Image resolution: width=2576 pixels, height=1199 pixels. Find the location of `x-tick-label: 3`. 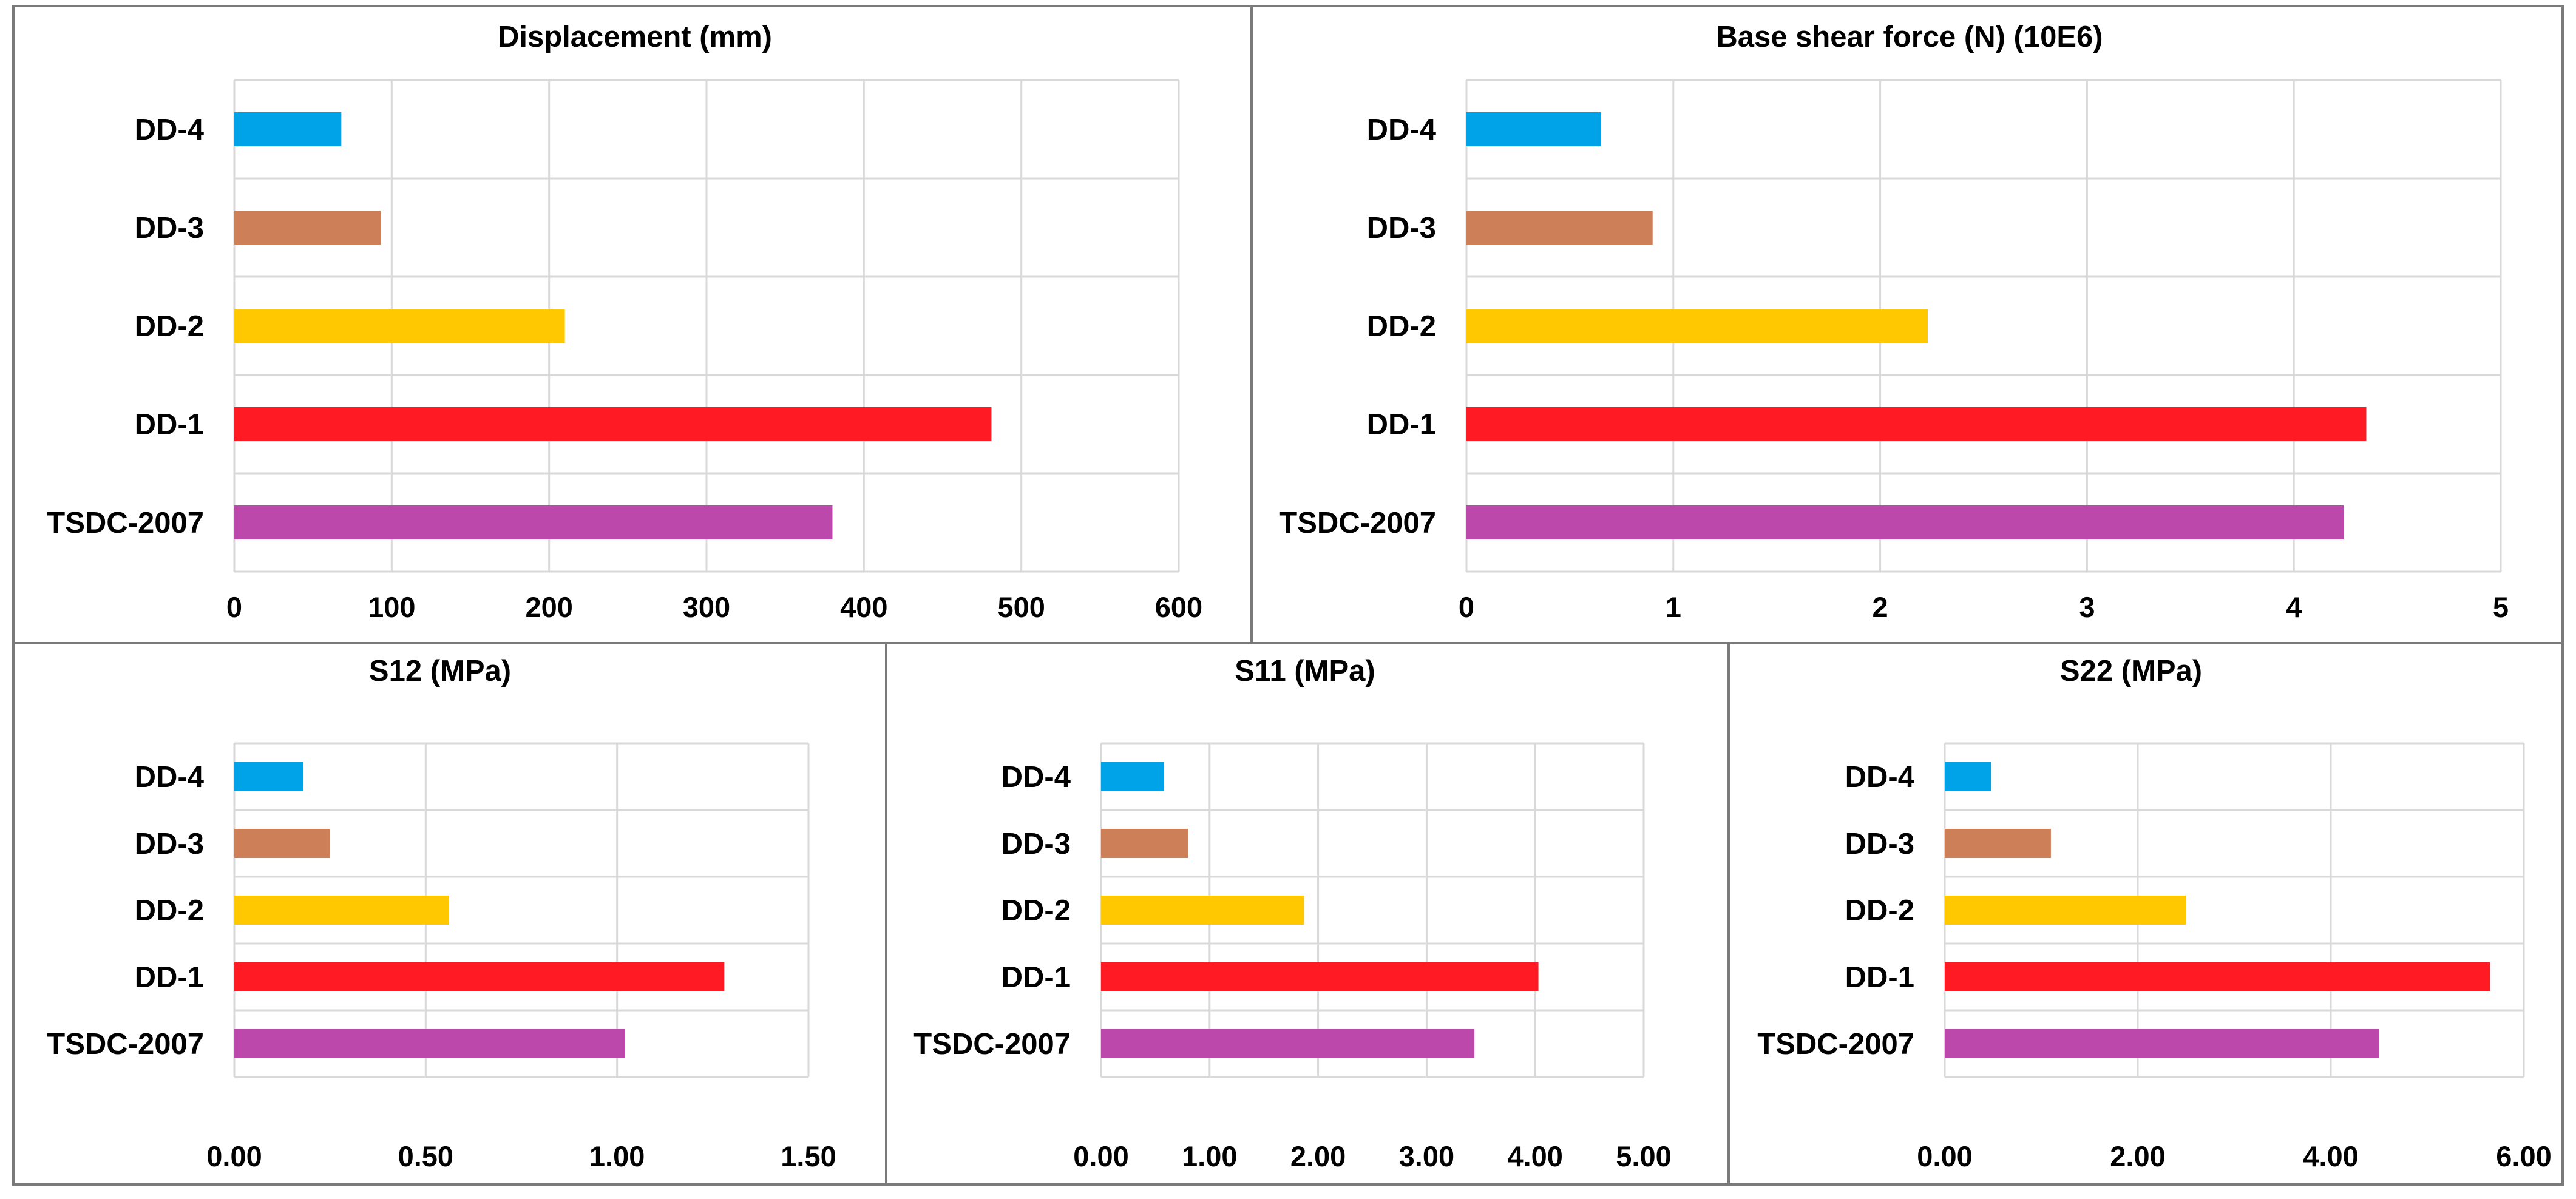

x-tick-label: 3 is located at coordinates (2087, 607).